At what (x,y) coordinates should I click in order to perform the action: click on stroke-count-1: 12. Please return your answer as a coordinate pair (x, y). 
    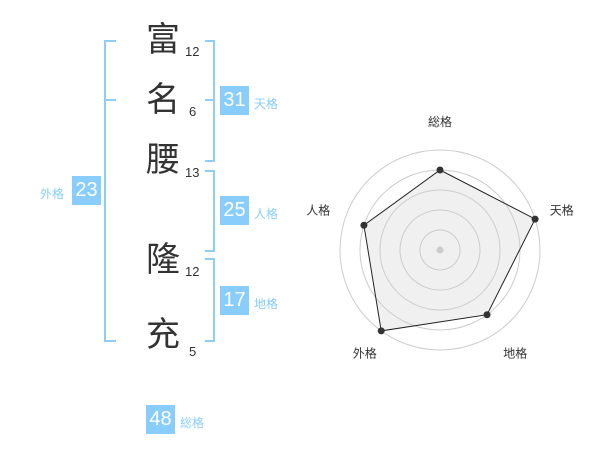
    Looking at the image, I should click on (192, 51).